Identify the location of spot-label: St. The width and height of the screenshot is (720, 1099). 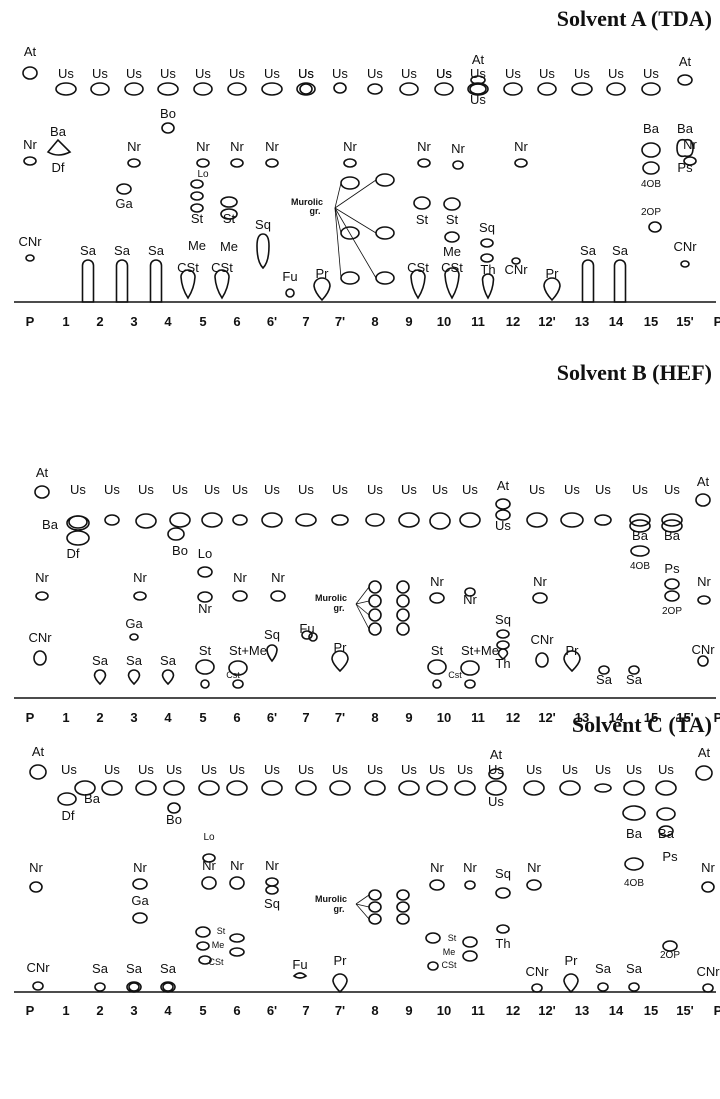
(197, 218).